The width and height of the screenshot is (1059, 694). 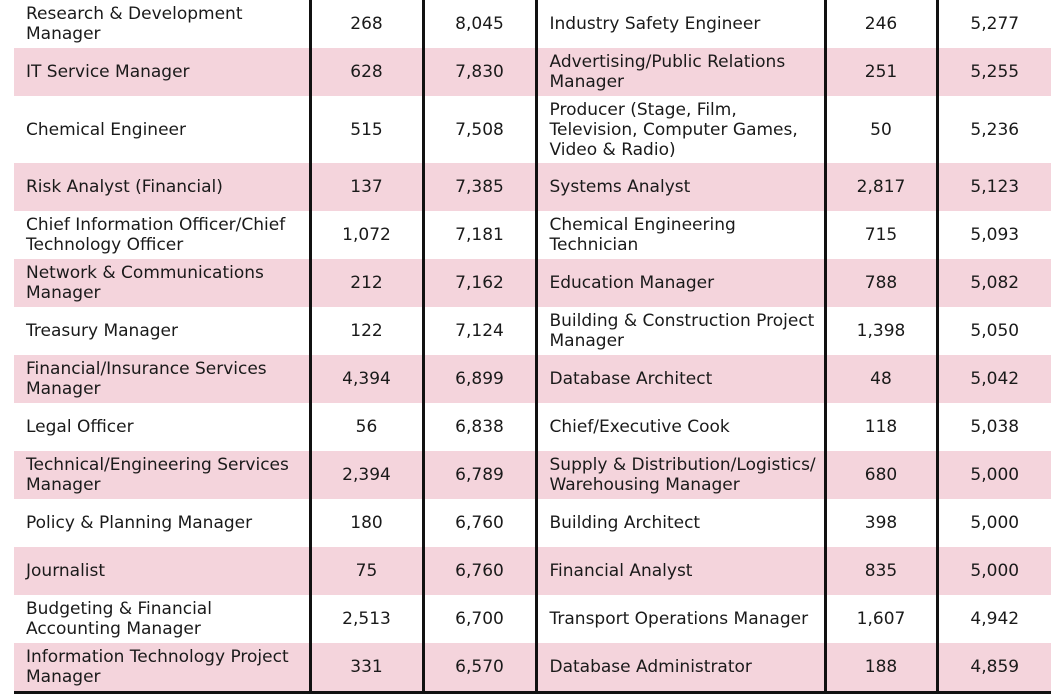 What do you see at coordinates (365, 427) in the screenshot?
I see `employee-count-cell: 56` at bounding box center [365, 427].